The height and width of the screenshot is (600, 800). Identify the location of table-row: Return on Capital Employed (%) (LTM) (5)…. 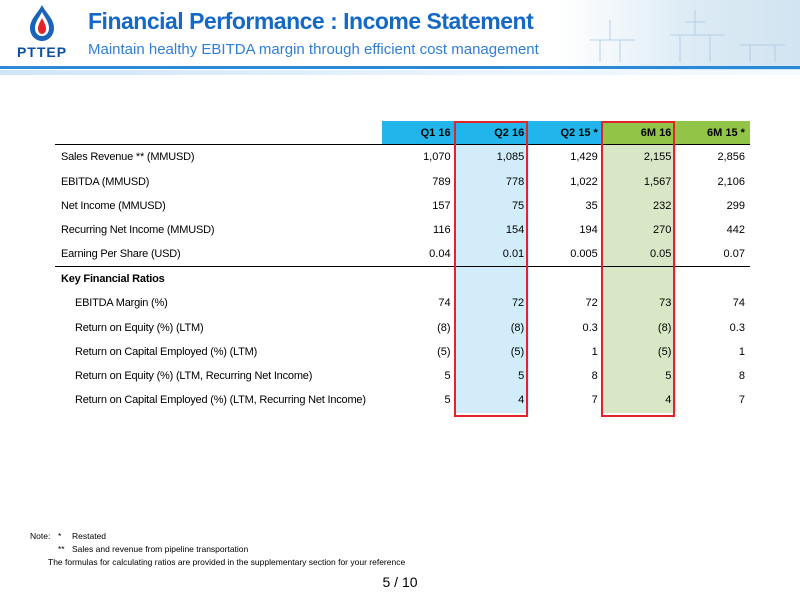
(402, 351).